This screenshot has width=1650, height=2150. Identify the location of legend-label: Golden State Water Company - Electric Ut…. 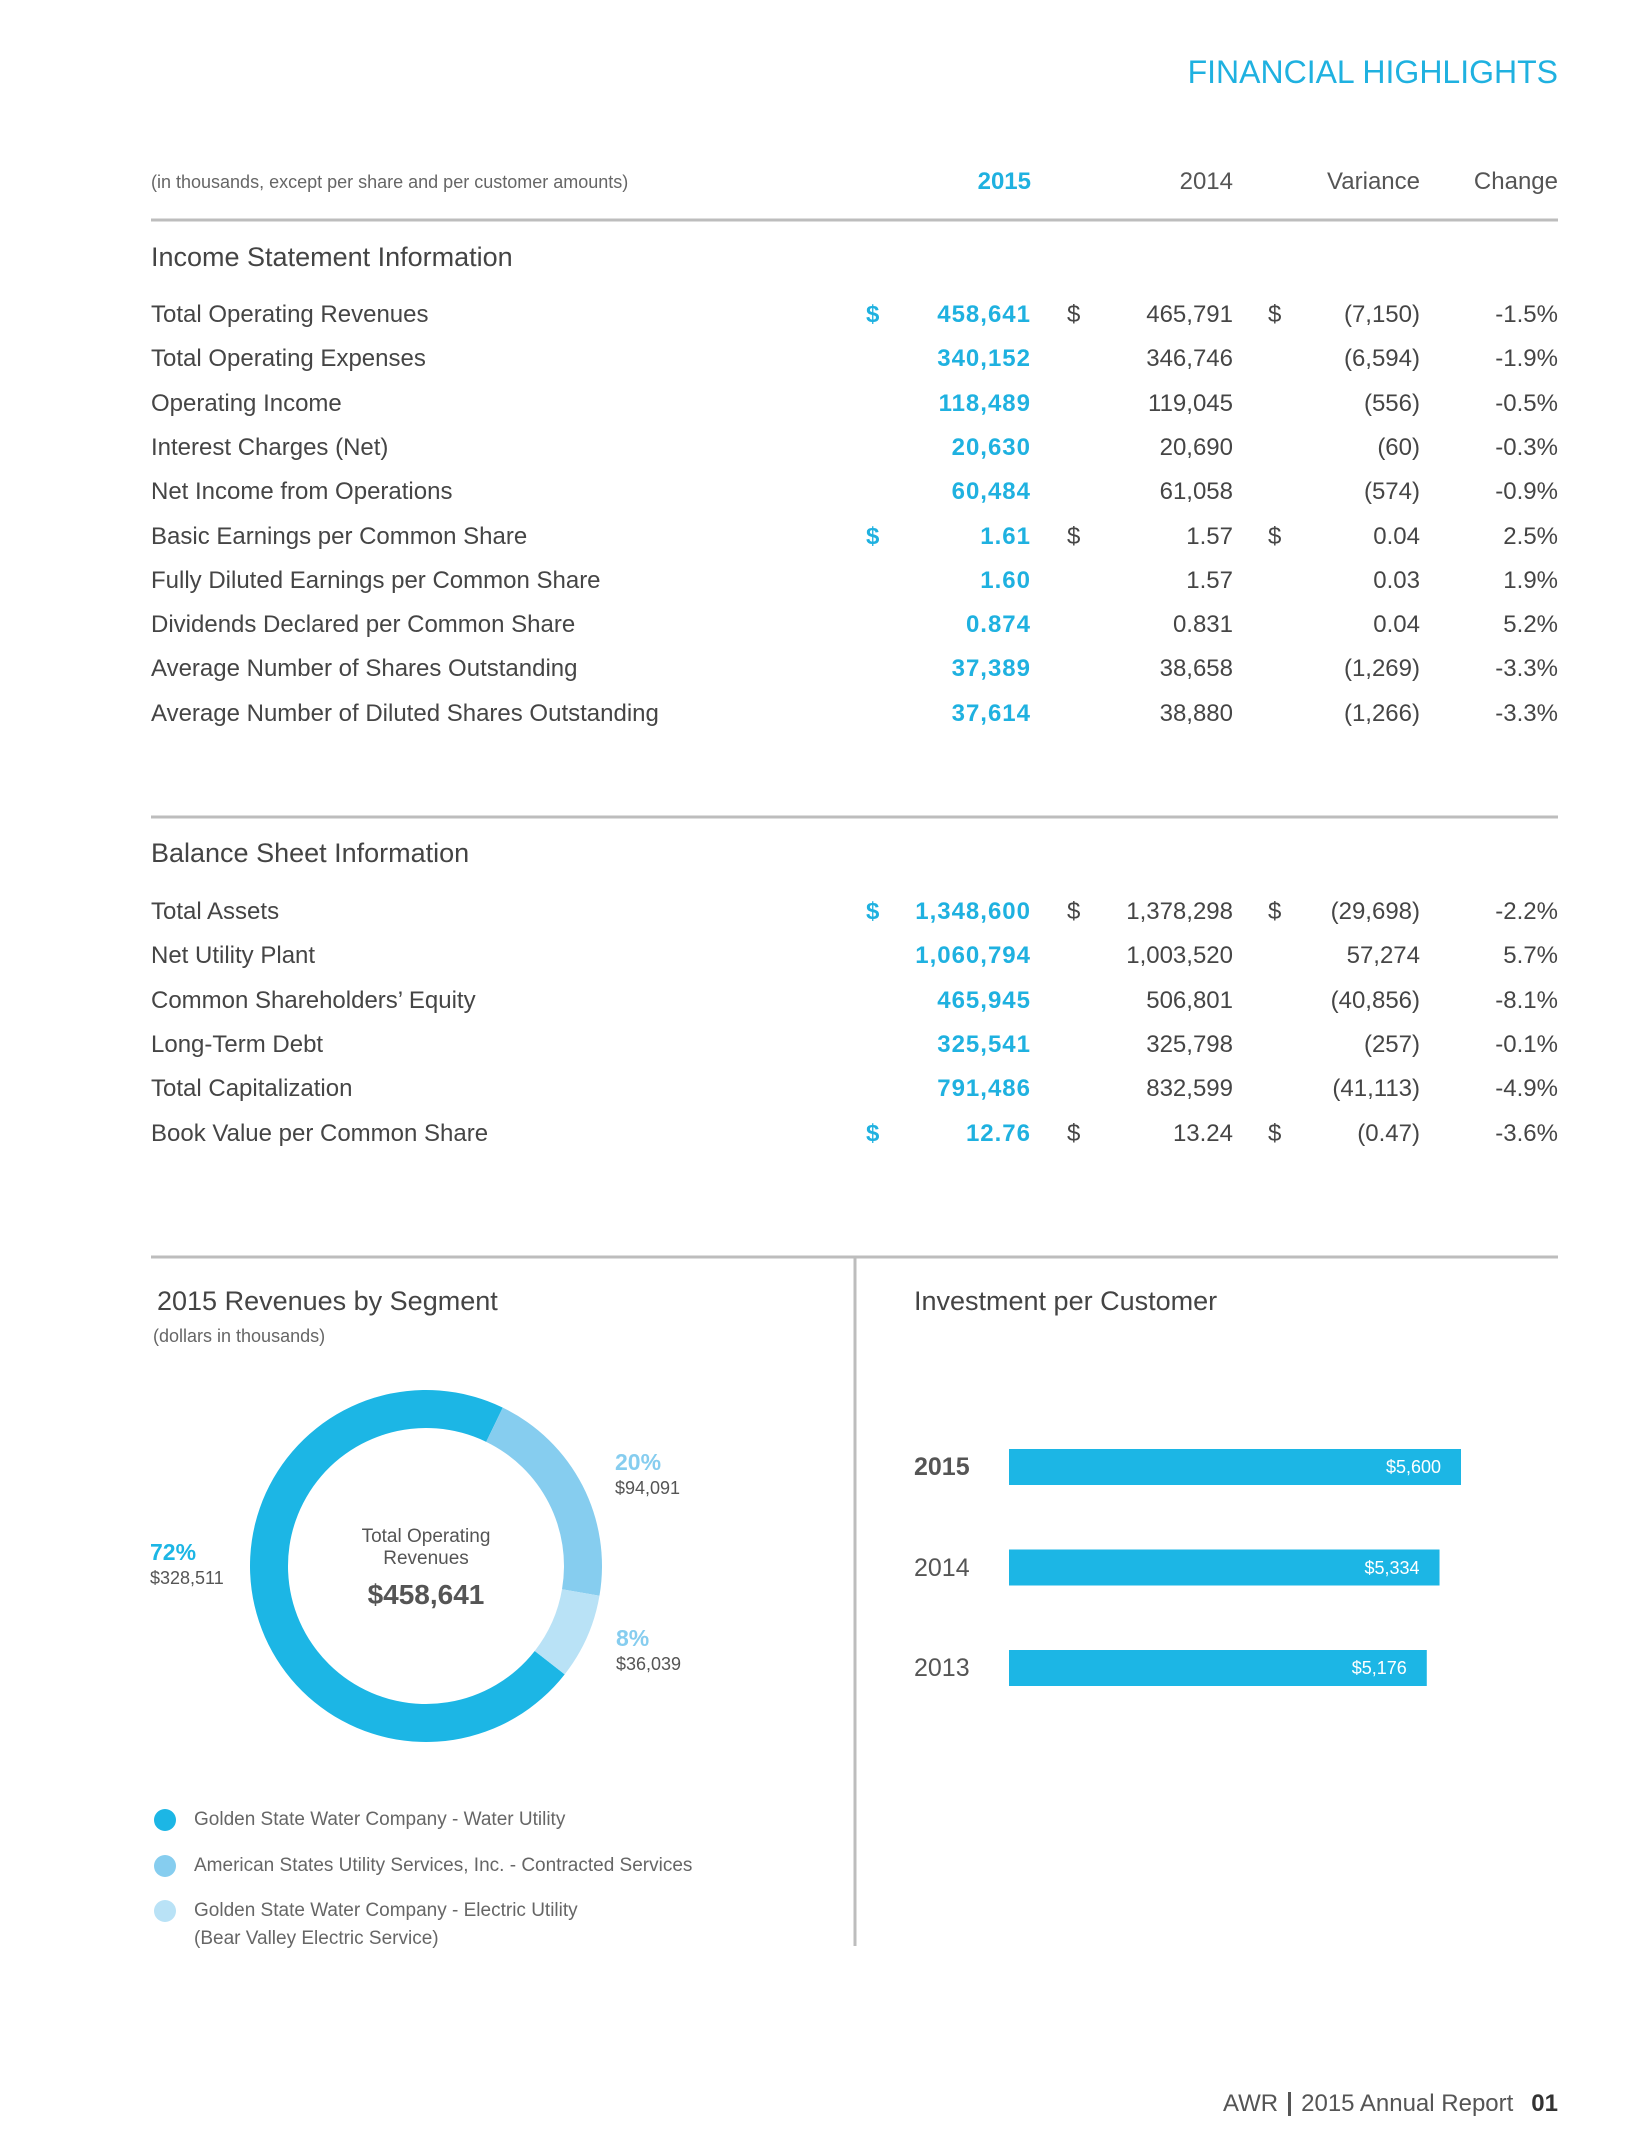
(386, 1910).